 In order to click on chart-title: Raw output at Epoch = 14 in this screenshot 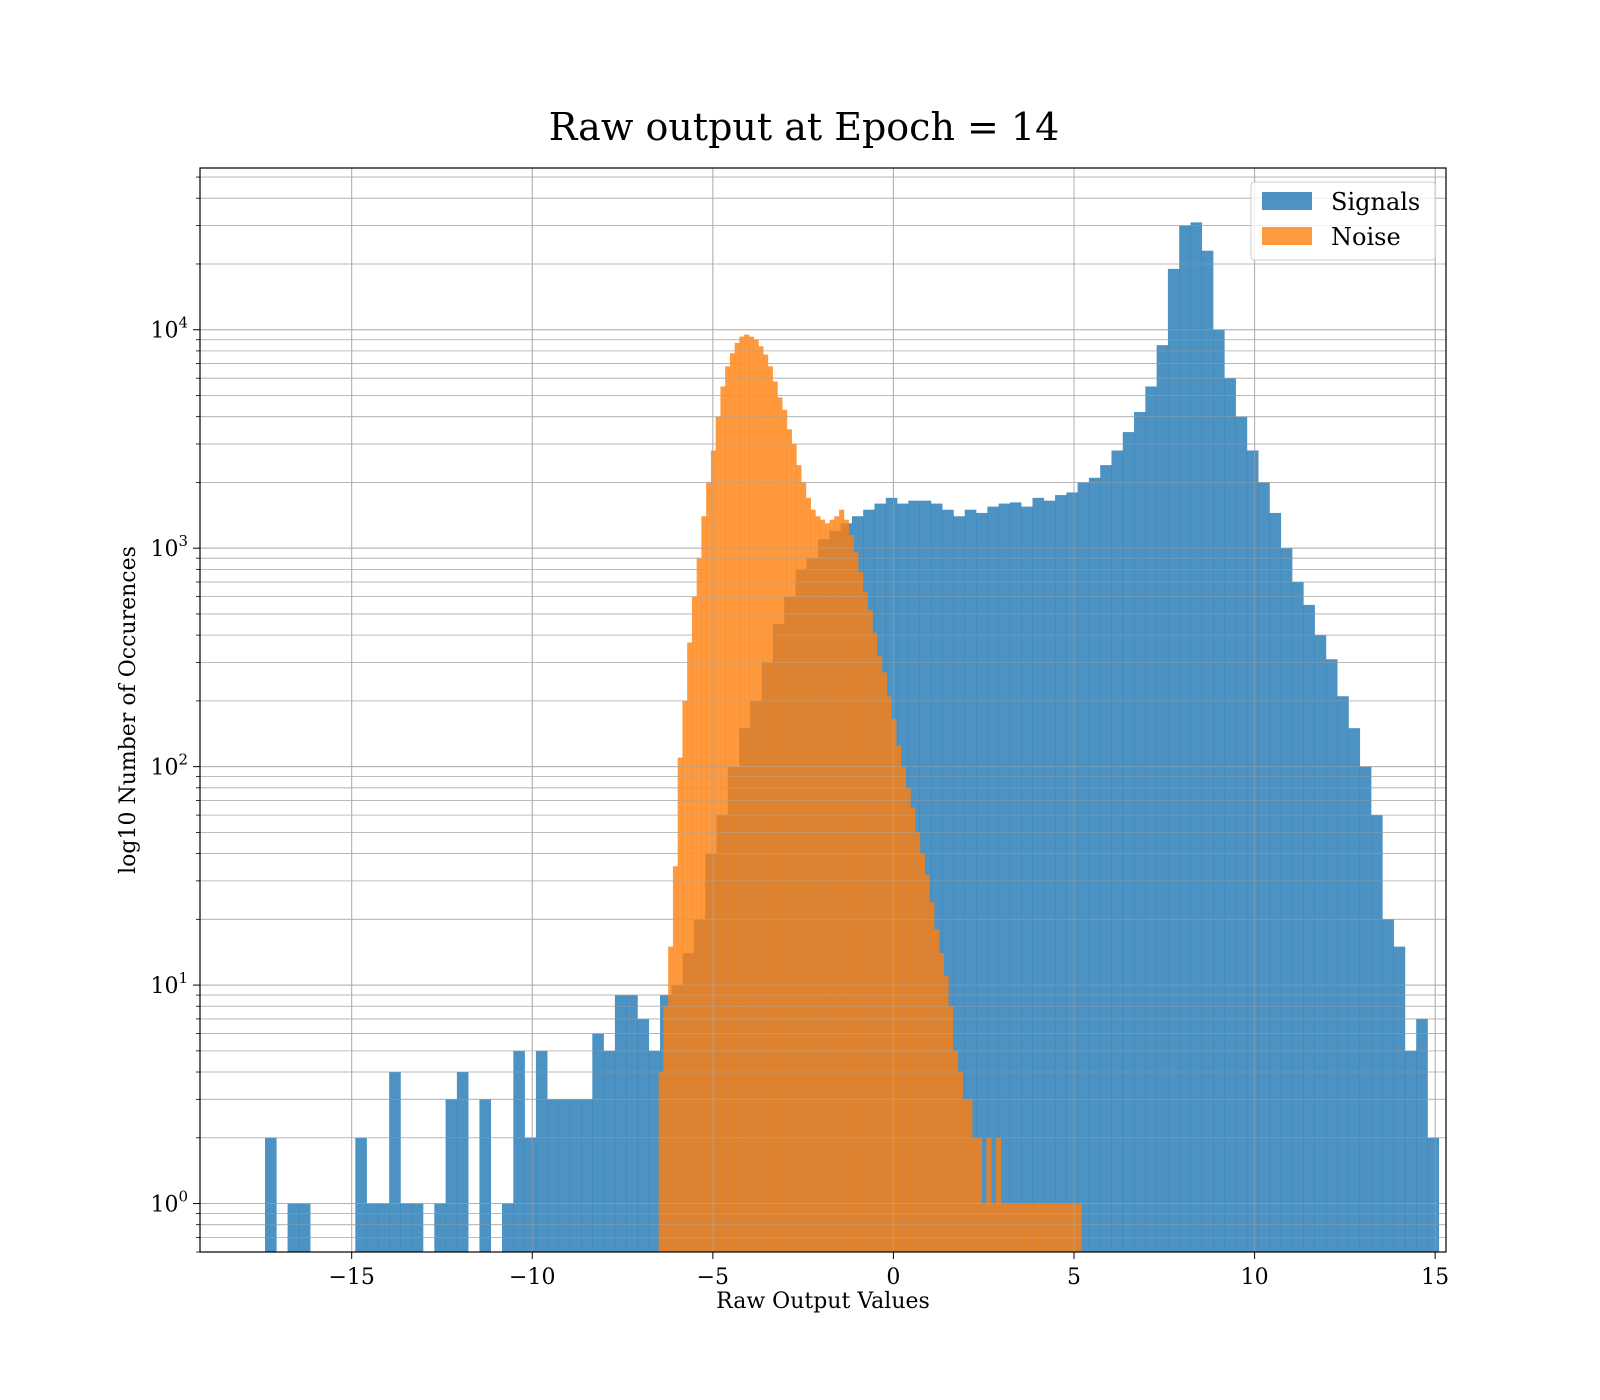, I will do `click(804, 127)`.